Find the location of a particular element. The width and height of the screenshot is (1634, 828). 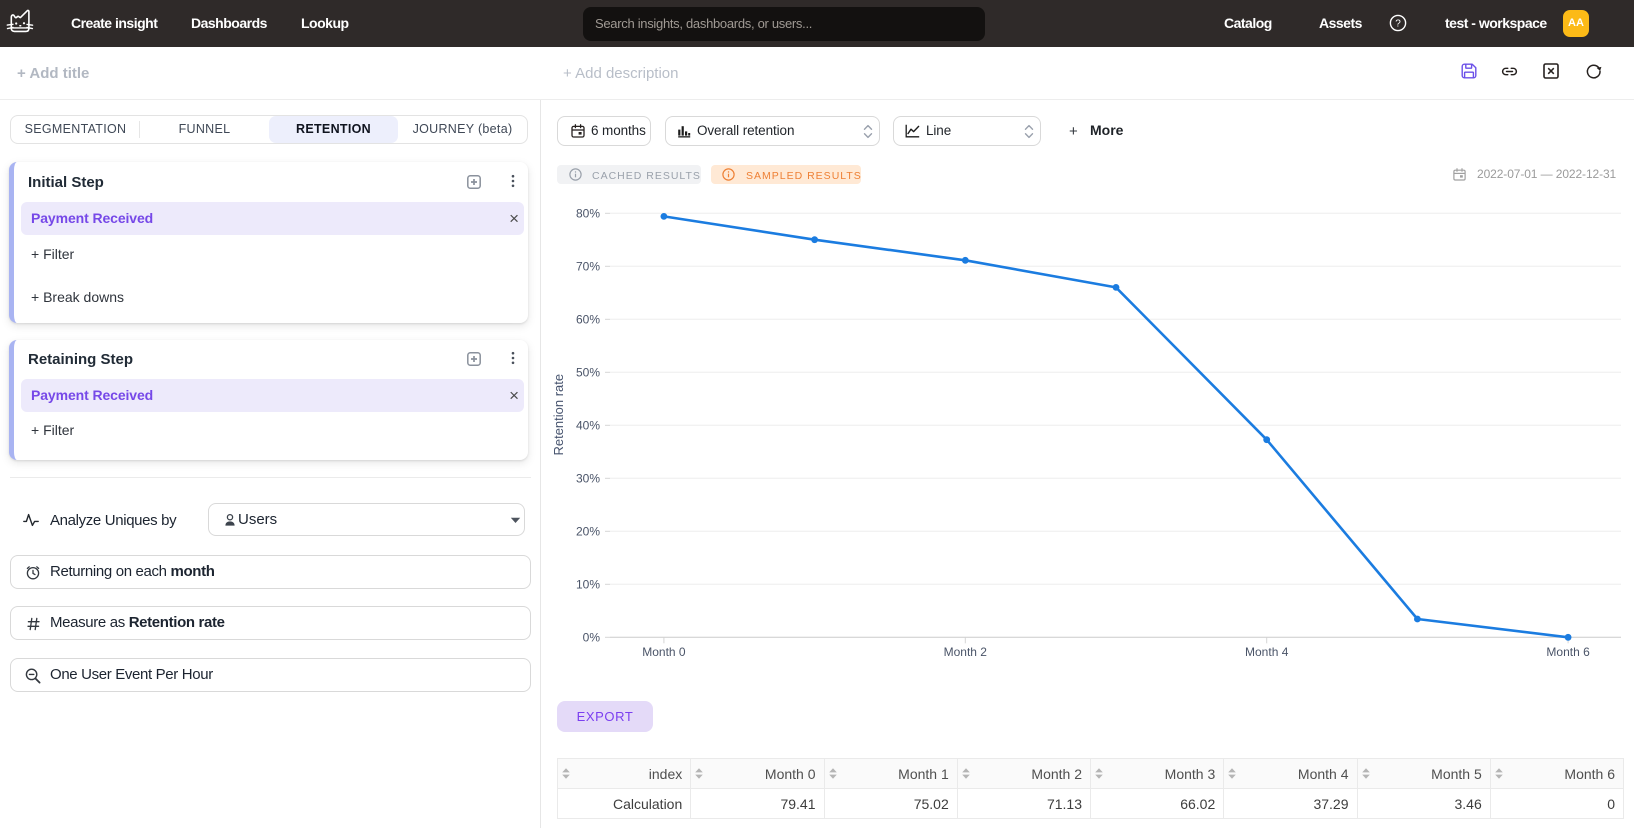

svg-text: 60% is located at coordinates (588, 320).